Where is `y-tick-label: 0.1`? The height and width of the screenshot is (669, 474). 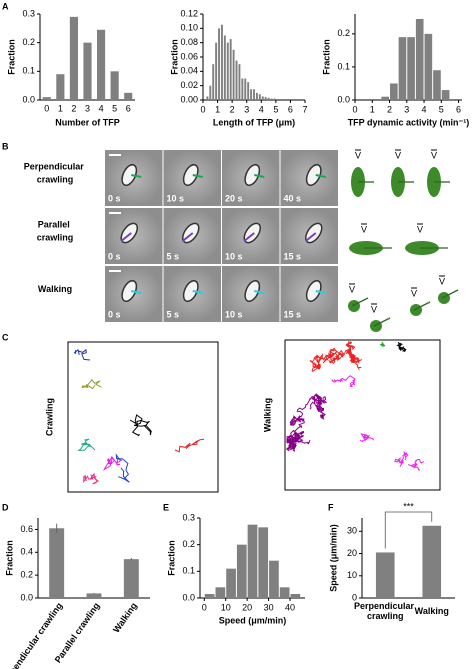 y-tick-label: 0.1 is located at coordinates (188, 571).